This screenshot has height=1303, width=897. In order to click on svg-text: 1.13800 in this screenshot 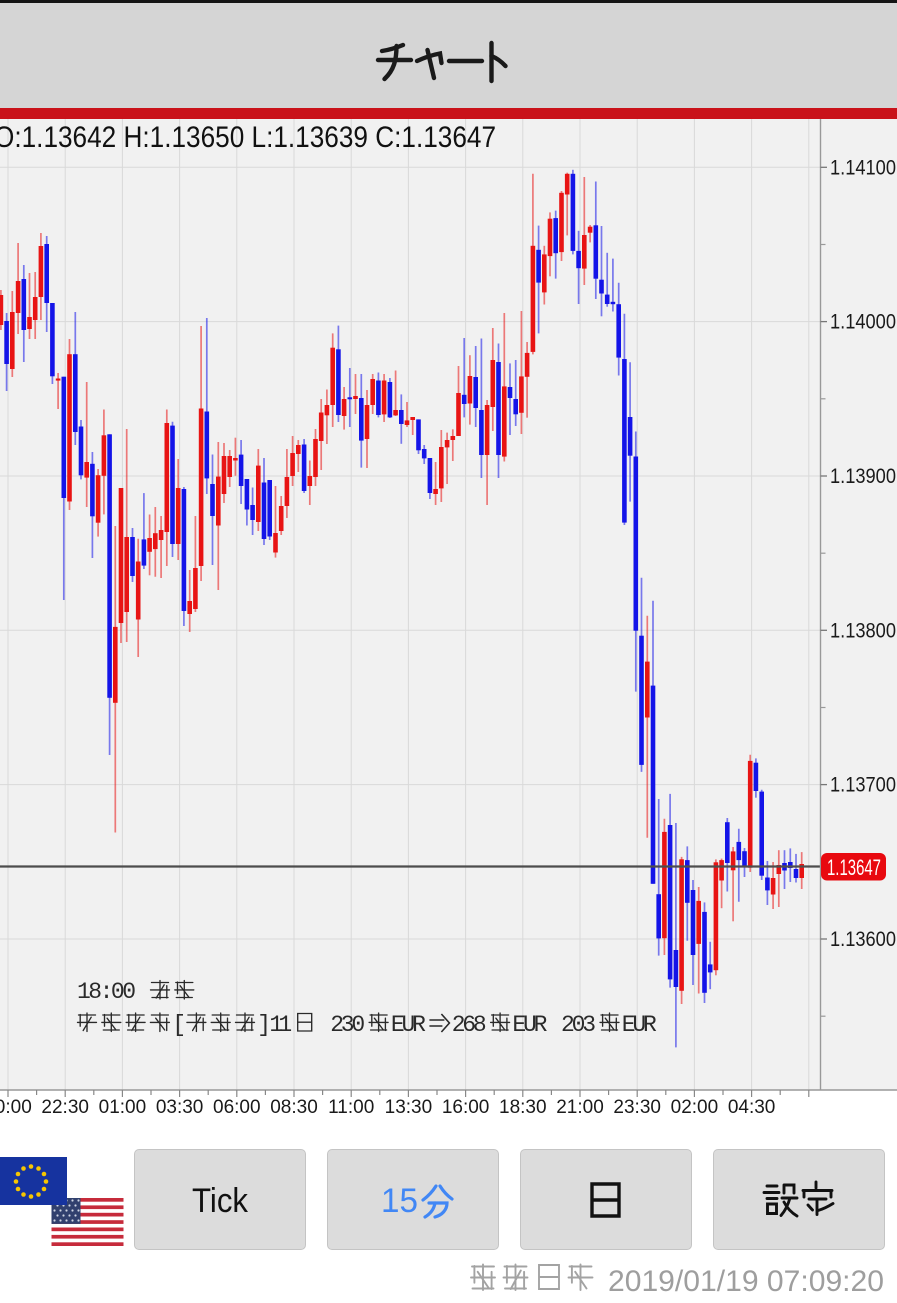, I will do `click(863, 630)`.